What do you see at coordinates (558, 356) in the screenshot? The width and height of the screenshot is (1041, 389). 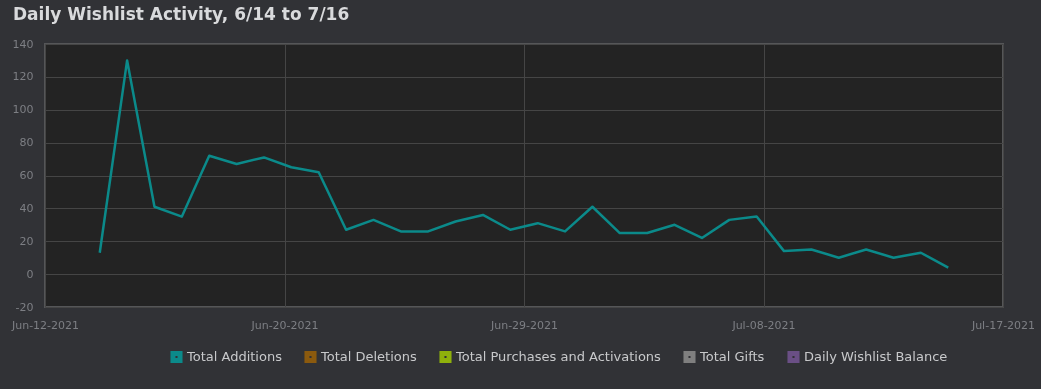 I see `legend-label: Total Purchases and Activations` at bounding box center [558, 356].